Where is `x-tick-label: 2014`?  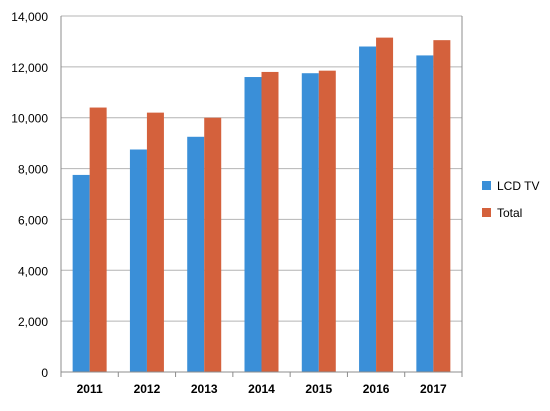
x-tick-label: 2014 is located at coordinates (261, 389).